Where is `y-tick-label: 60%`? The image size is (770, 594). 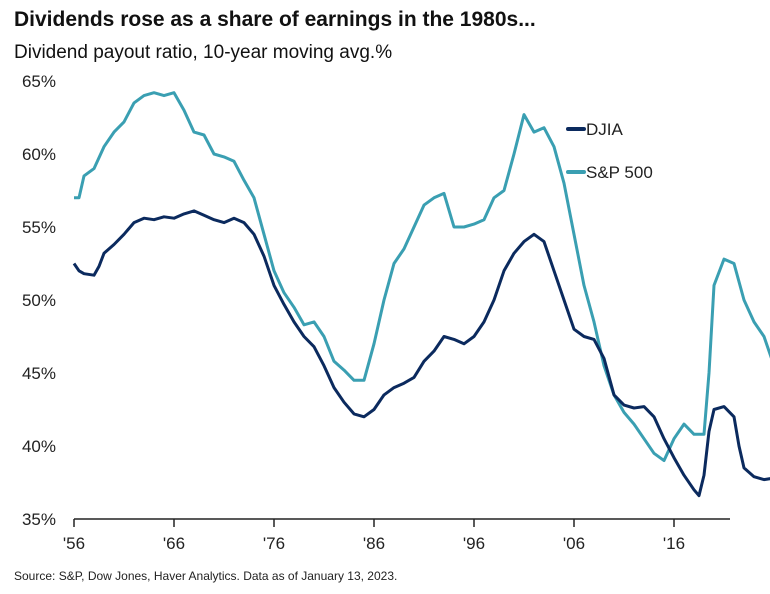
y-tick-label: 60% is located at coordinates (39, 154).